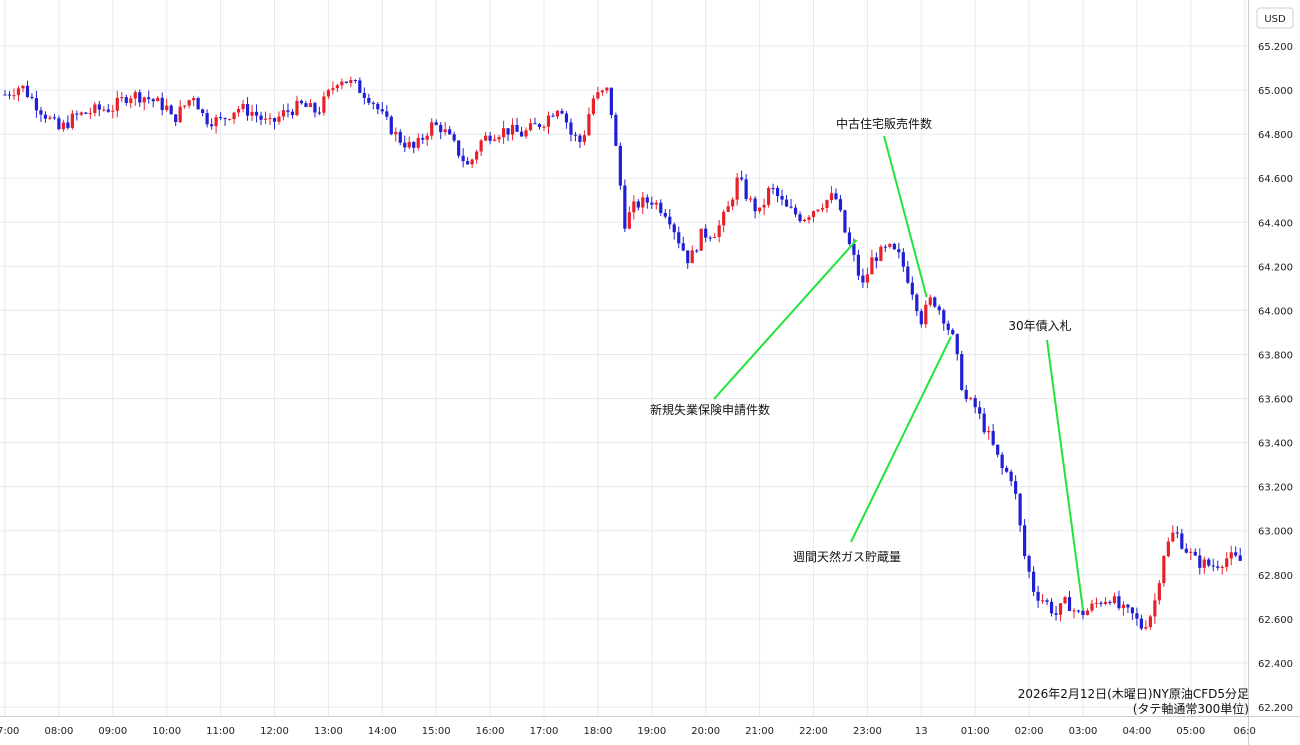  I want to click on event-annotation: 中古住宅販売件数, so click(884, 207).